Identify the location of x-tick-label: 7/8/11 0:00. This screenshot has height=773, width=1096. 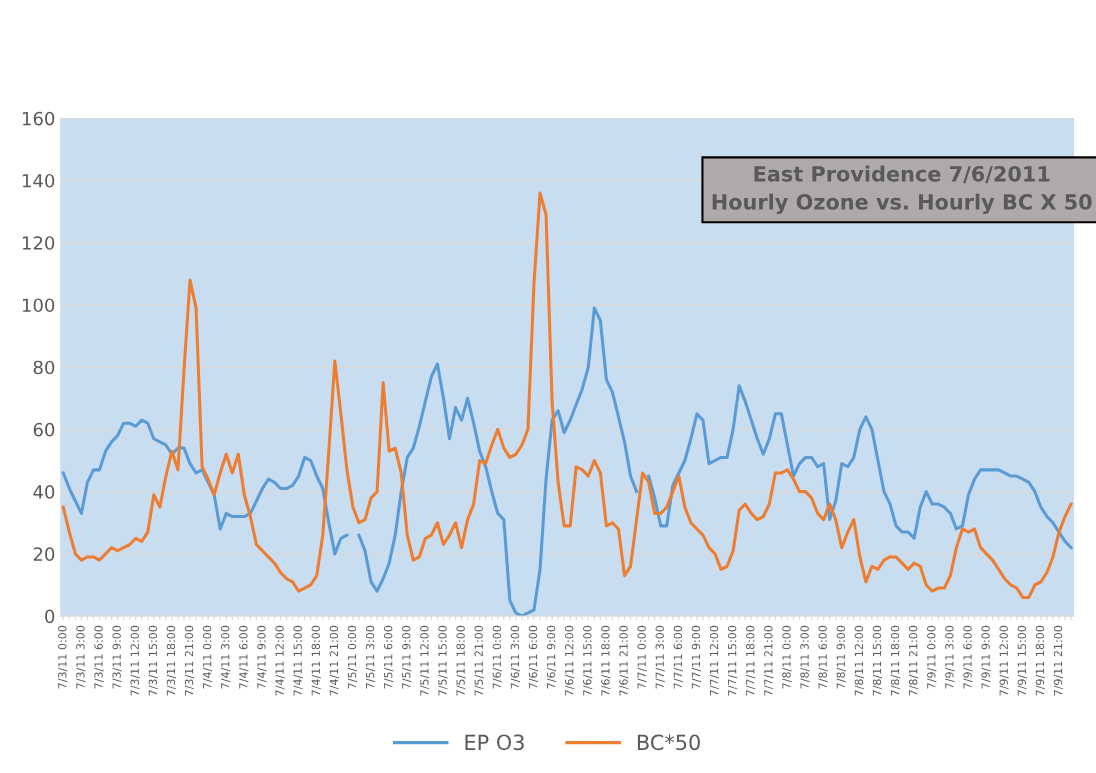
(787, 657).